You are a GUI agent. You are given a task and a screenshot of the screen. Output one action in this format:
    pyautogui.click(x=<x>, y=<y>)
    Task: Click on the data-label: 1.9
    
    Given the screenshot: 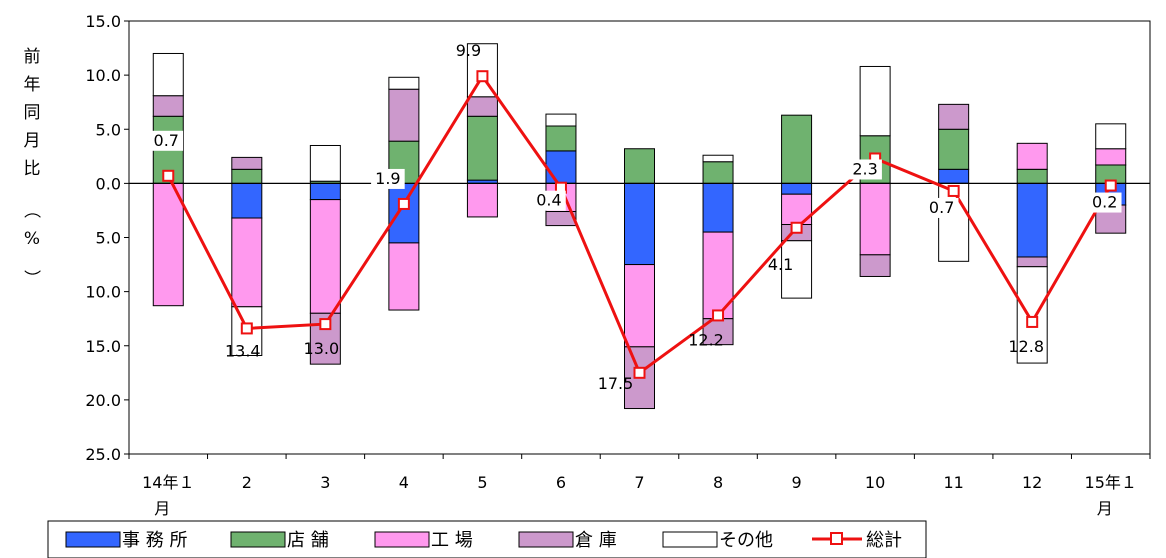 What is the action you would take?
    pyautogui.click(x=387, y=178)
    